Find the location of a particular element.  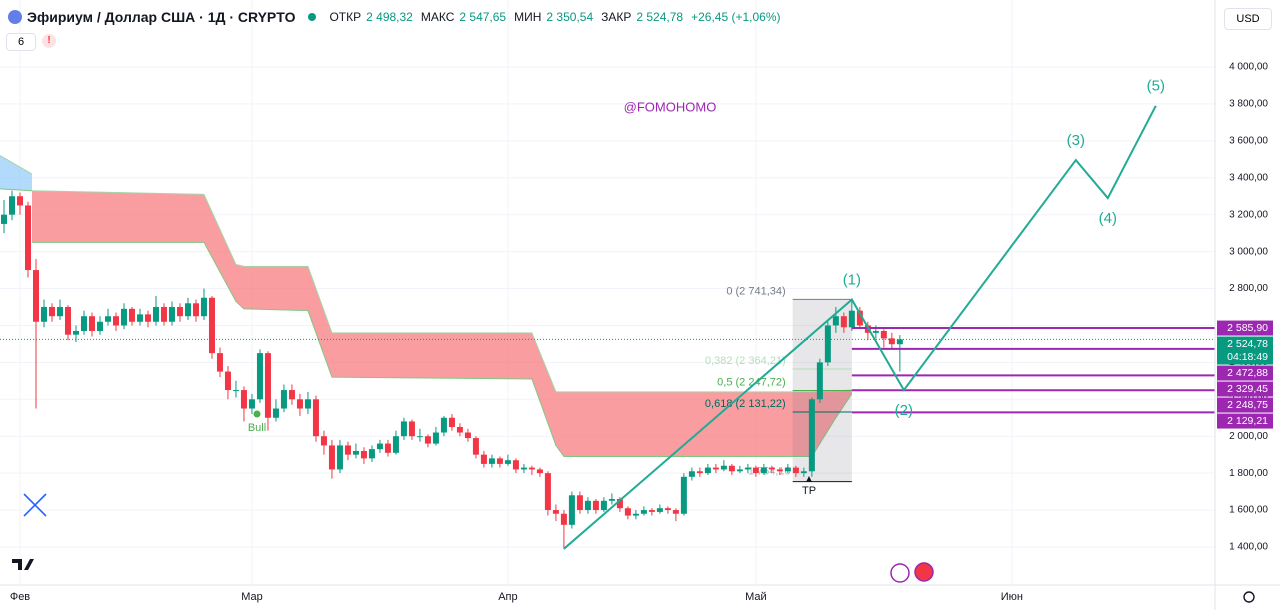

alert-badge: ! is located at coordinates (49, 41).